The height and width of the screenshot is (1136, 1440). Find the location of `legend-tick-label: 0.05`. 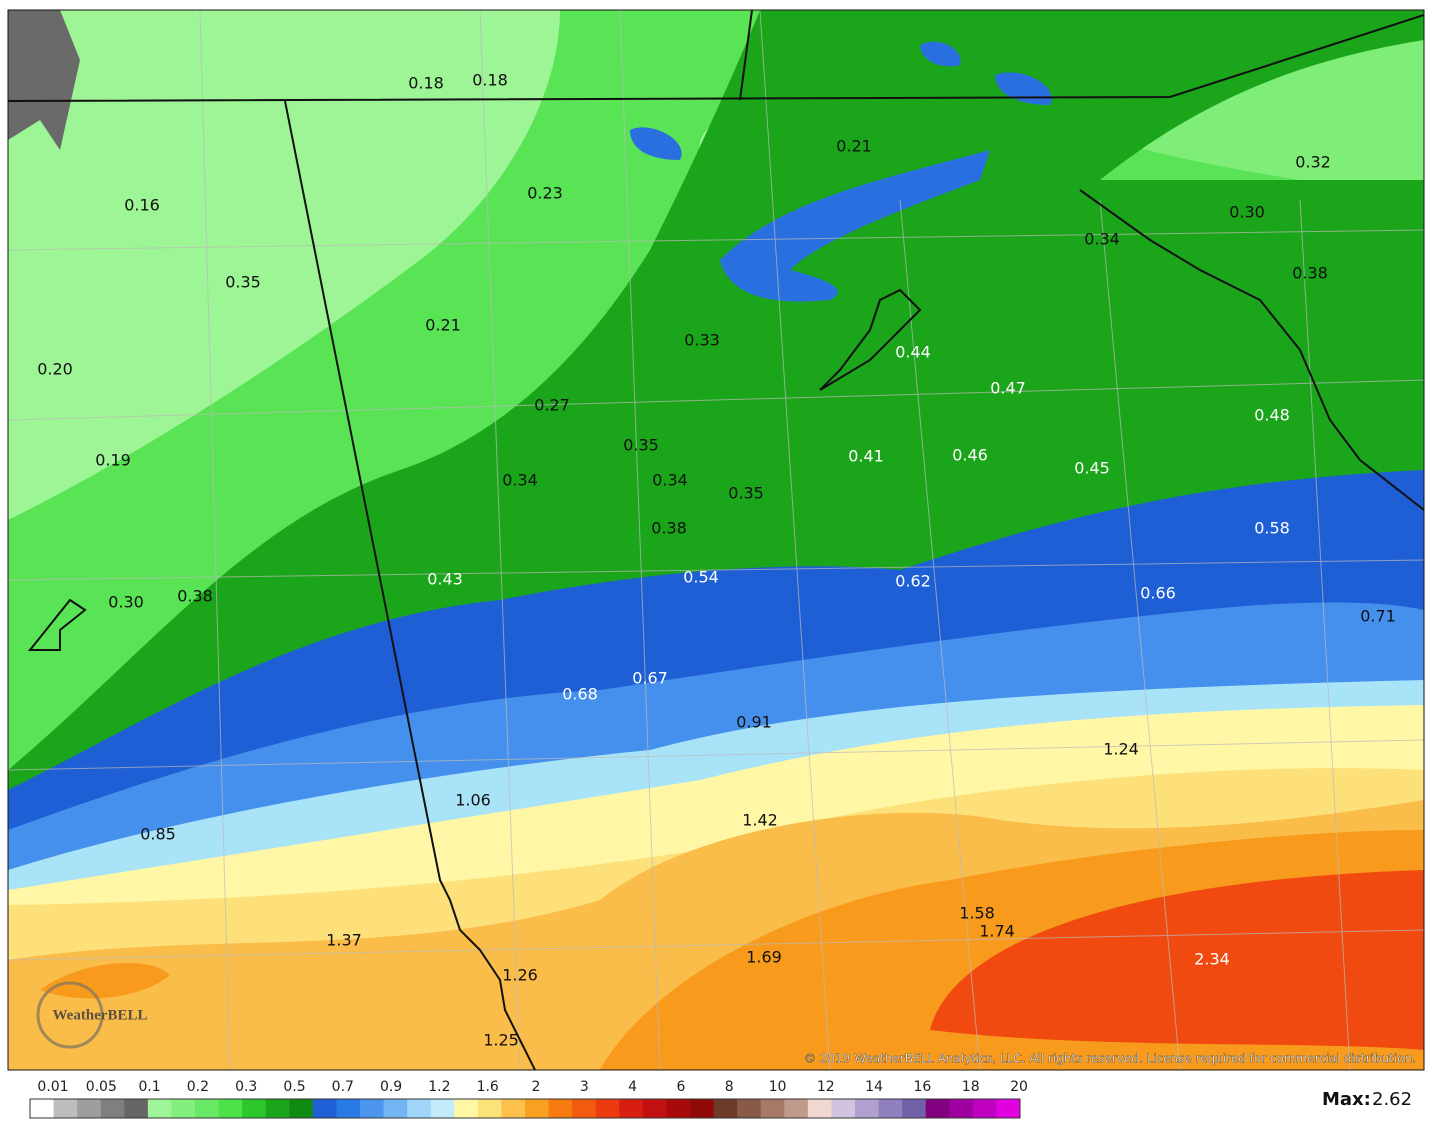

legend-tick-label: 0.05 is located at coordinates (101, 1087).